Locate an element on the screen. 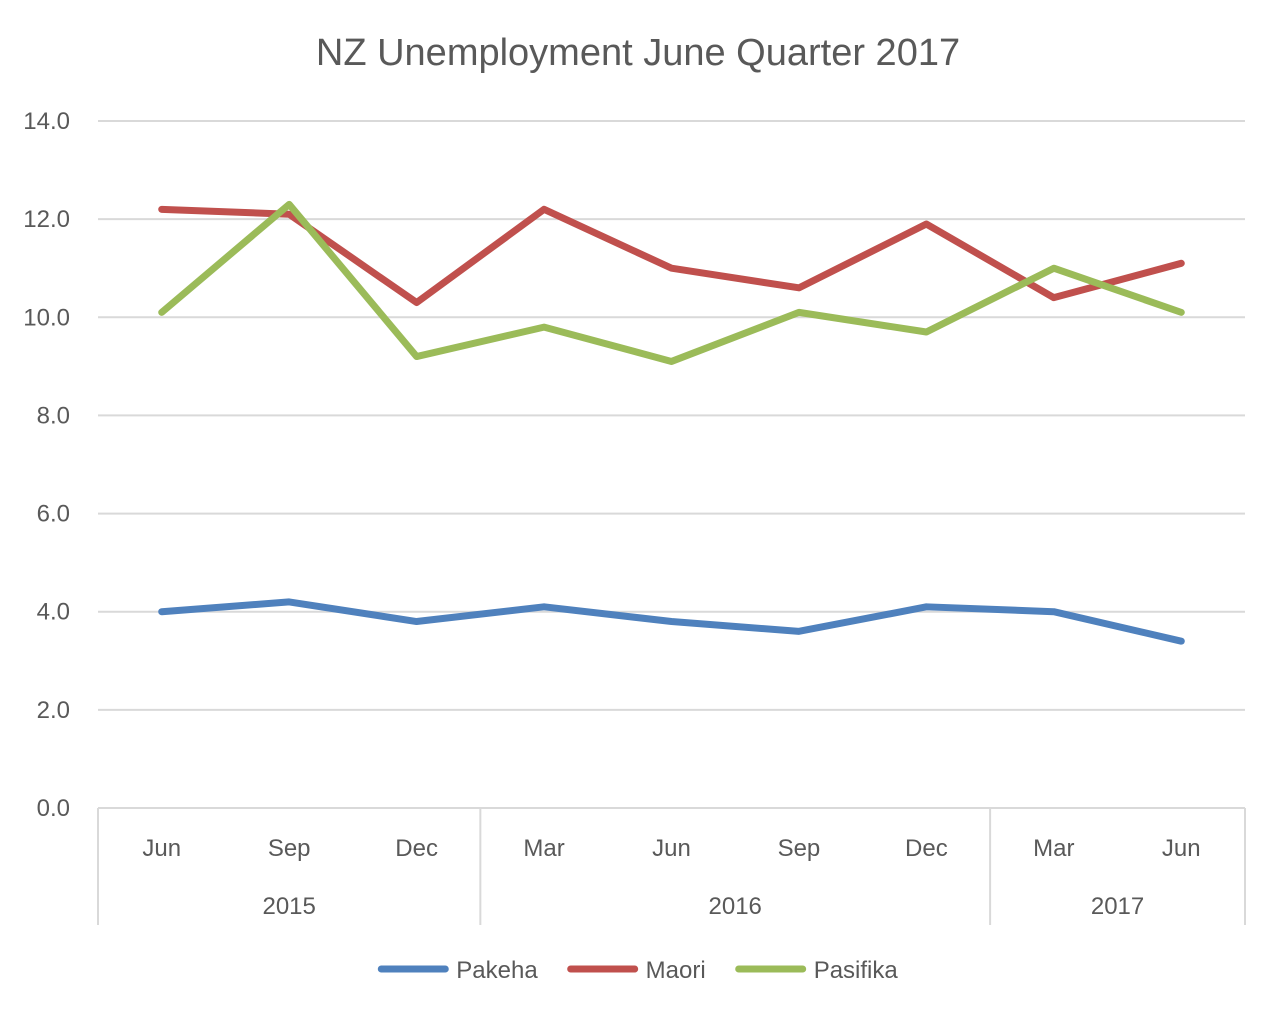  y-tick-label: 4.0 is located at coordinates (53, 612).